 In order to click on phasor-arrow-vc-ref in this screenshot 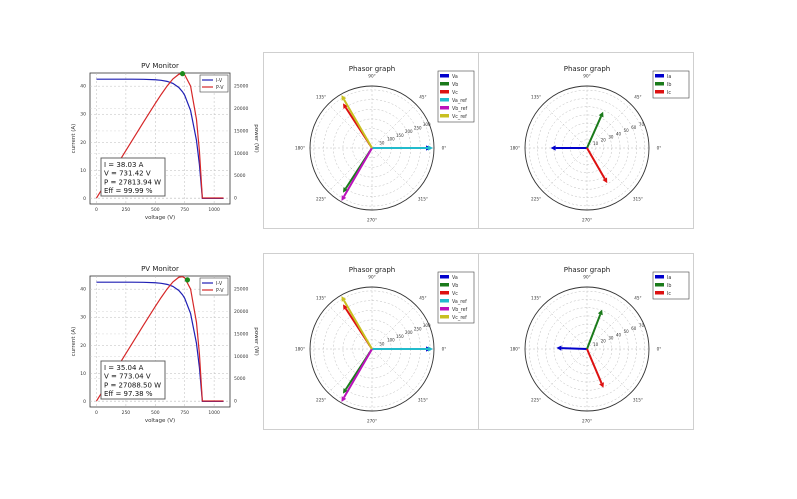, I will do `click(358, 324)`.